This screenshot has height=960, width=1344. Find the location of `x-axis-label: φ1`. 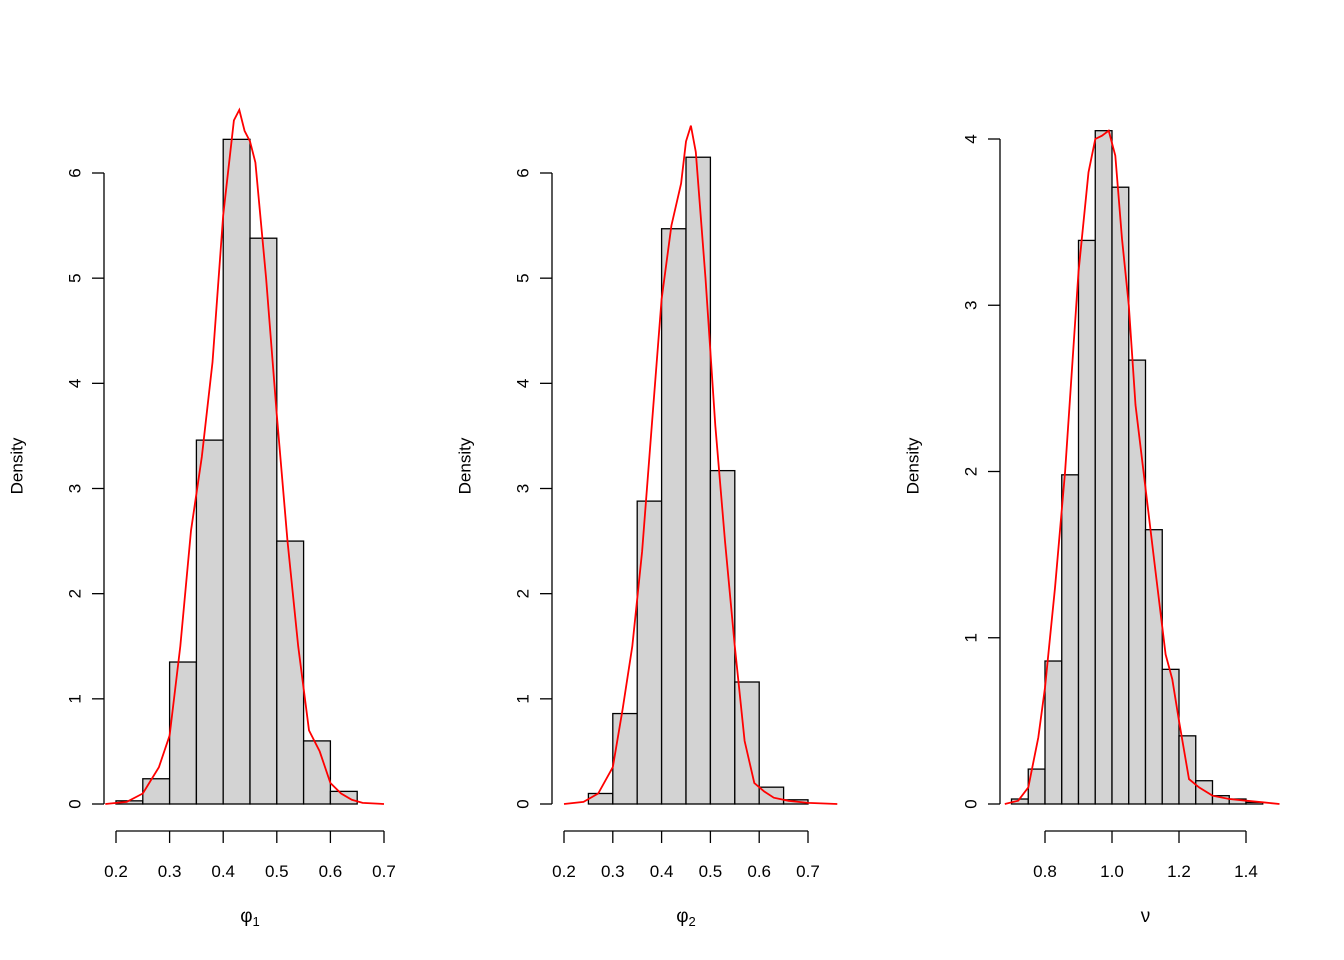

x-axis-label: φ1 is located at coordinates (250, 917).